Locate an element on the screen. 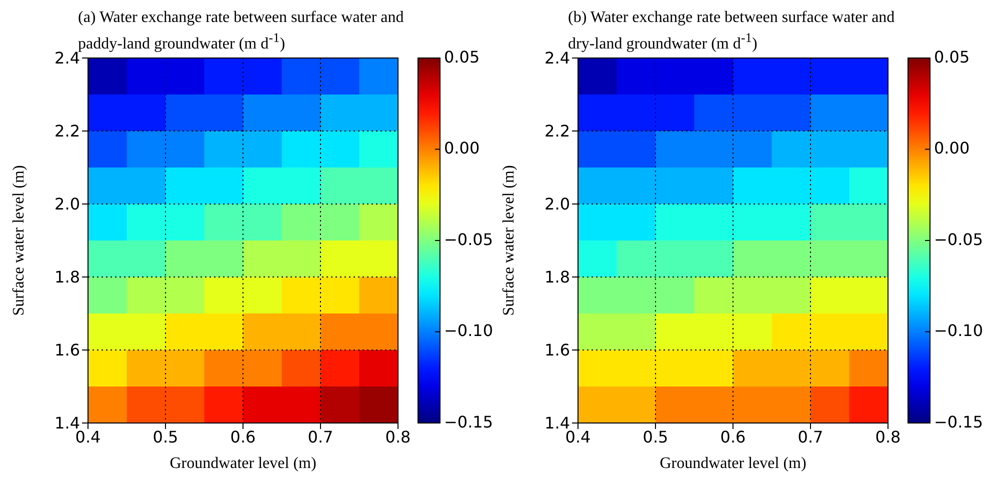 The width and height of the screenshot is (993, 488). chart-title: (b) Water exchange rate between surface water and dry-land groundwater (m d$^{-1}$) is located at coordinates (732, 30).